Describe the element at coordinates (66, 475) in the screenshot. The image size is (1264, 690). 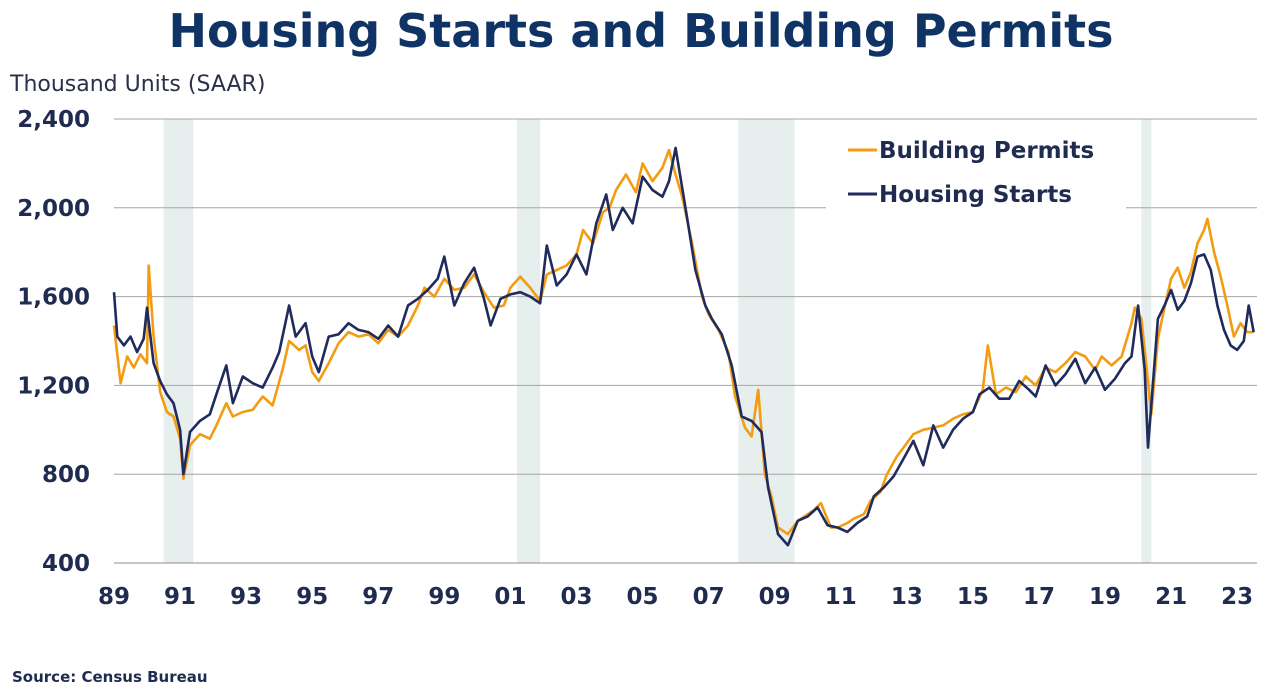
I see `y-tick-label: 800` at that location.